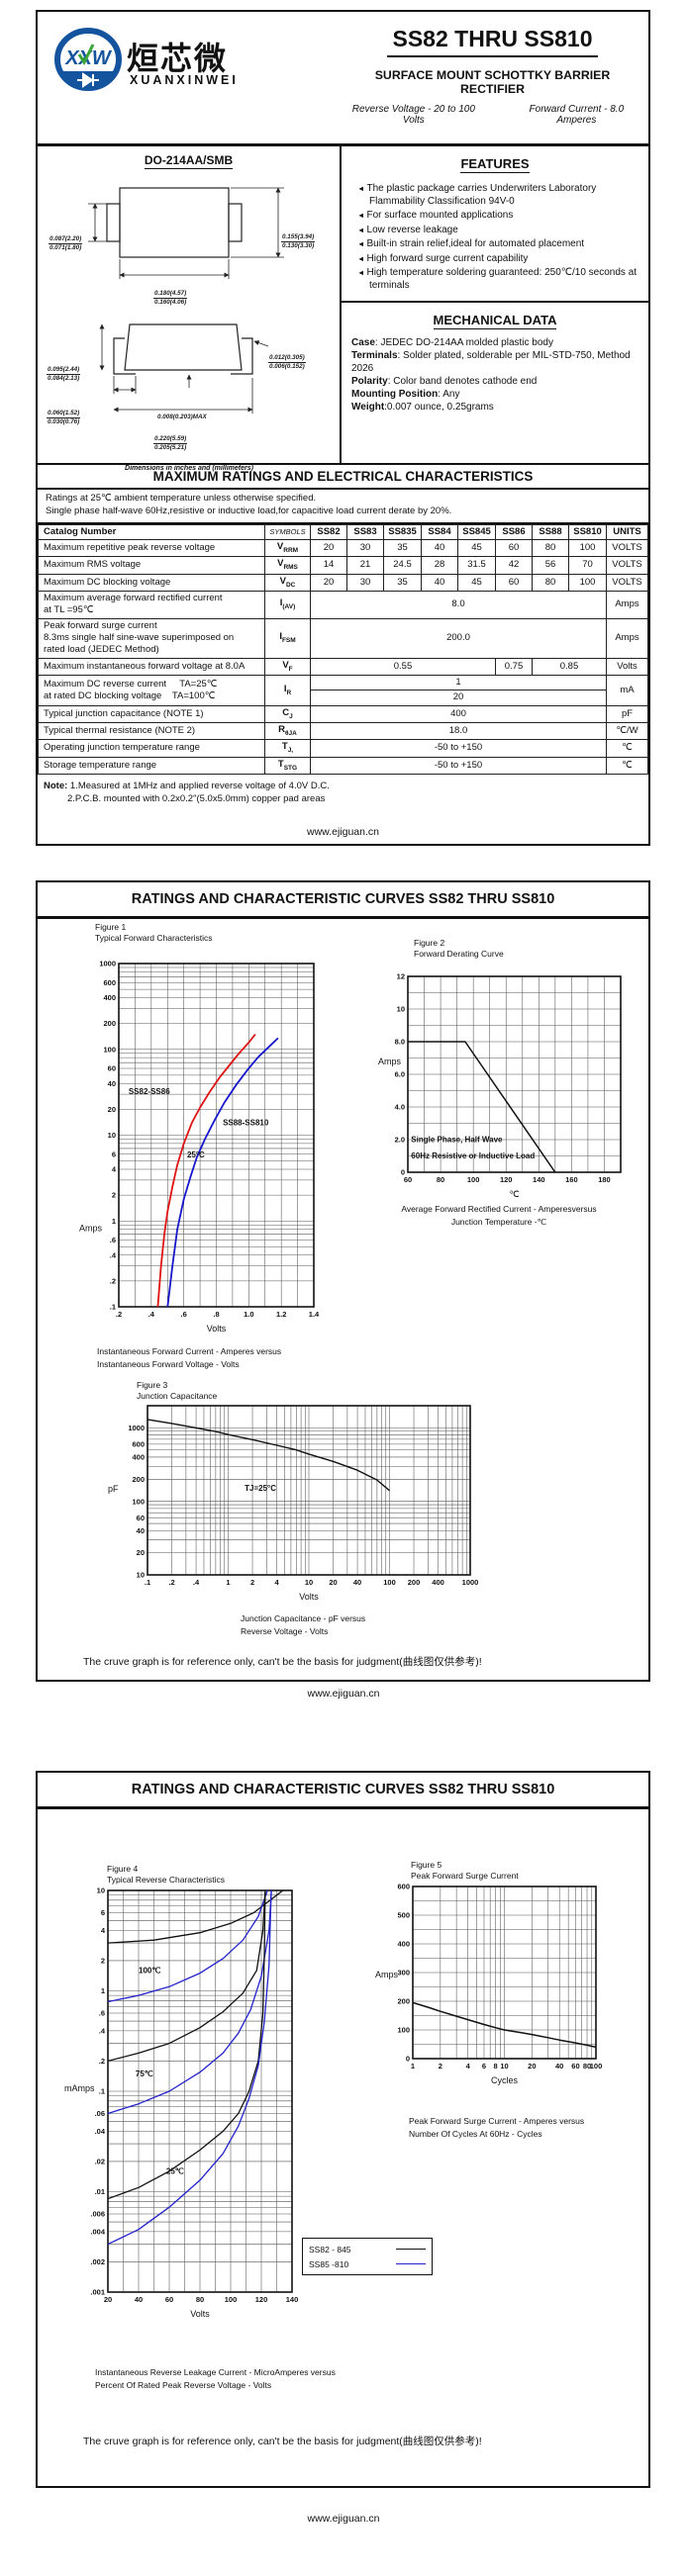  What do you see at coordinates (441, 1179) in the screenshot?
I see `svg-text: 80` at bounding box center [441, 1179].